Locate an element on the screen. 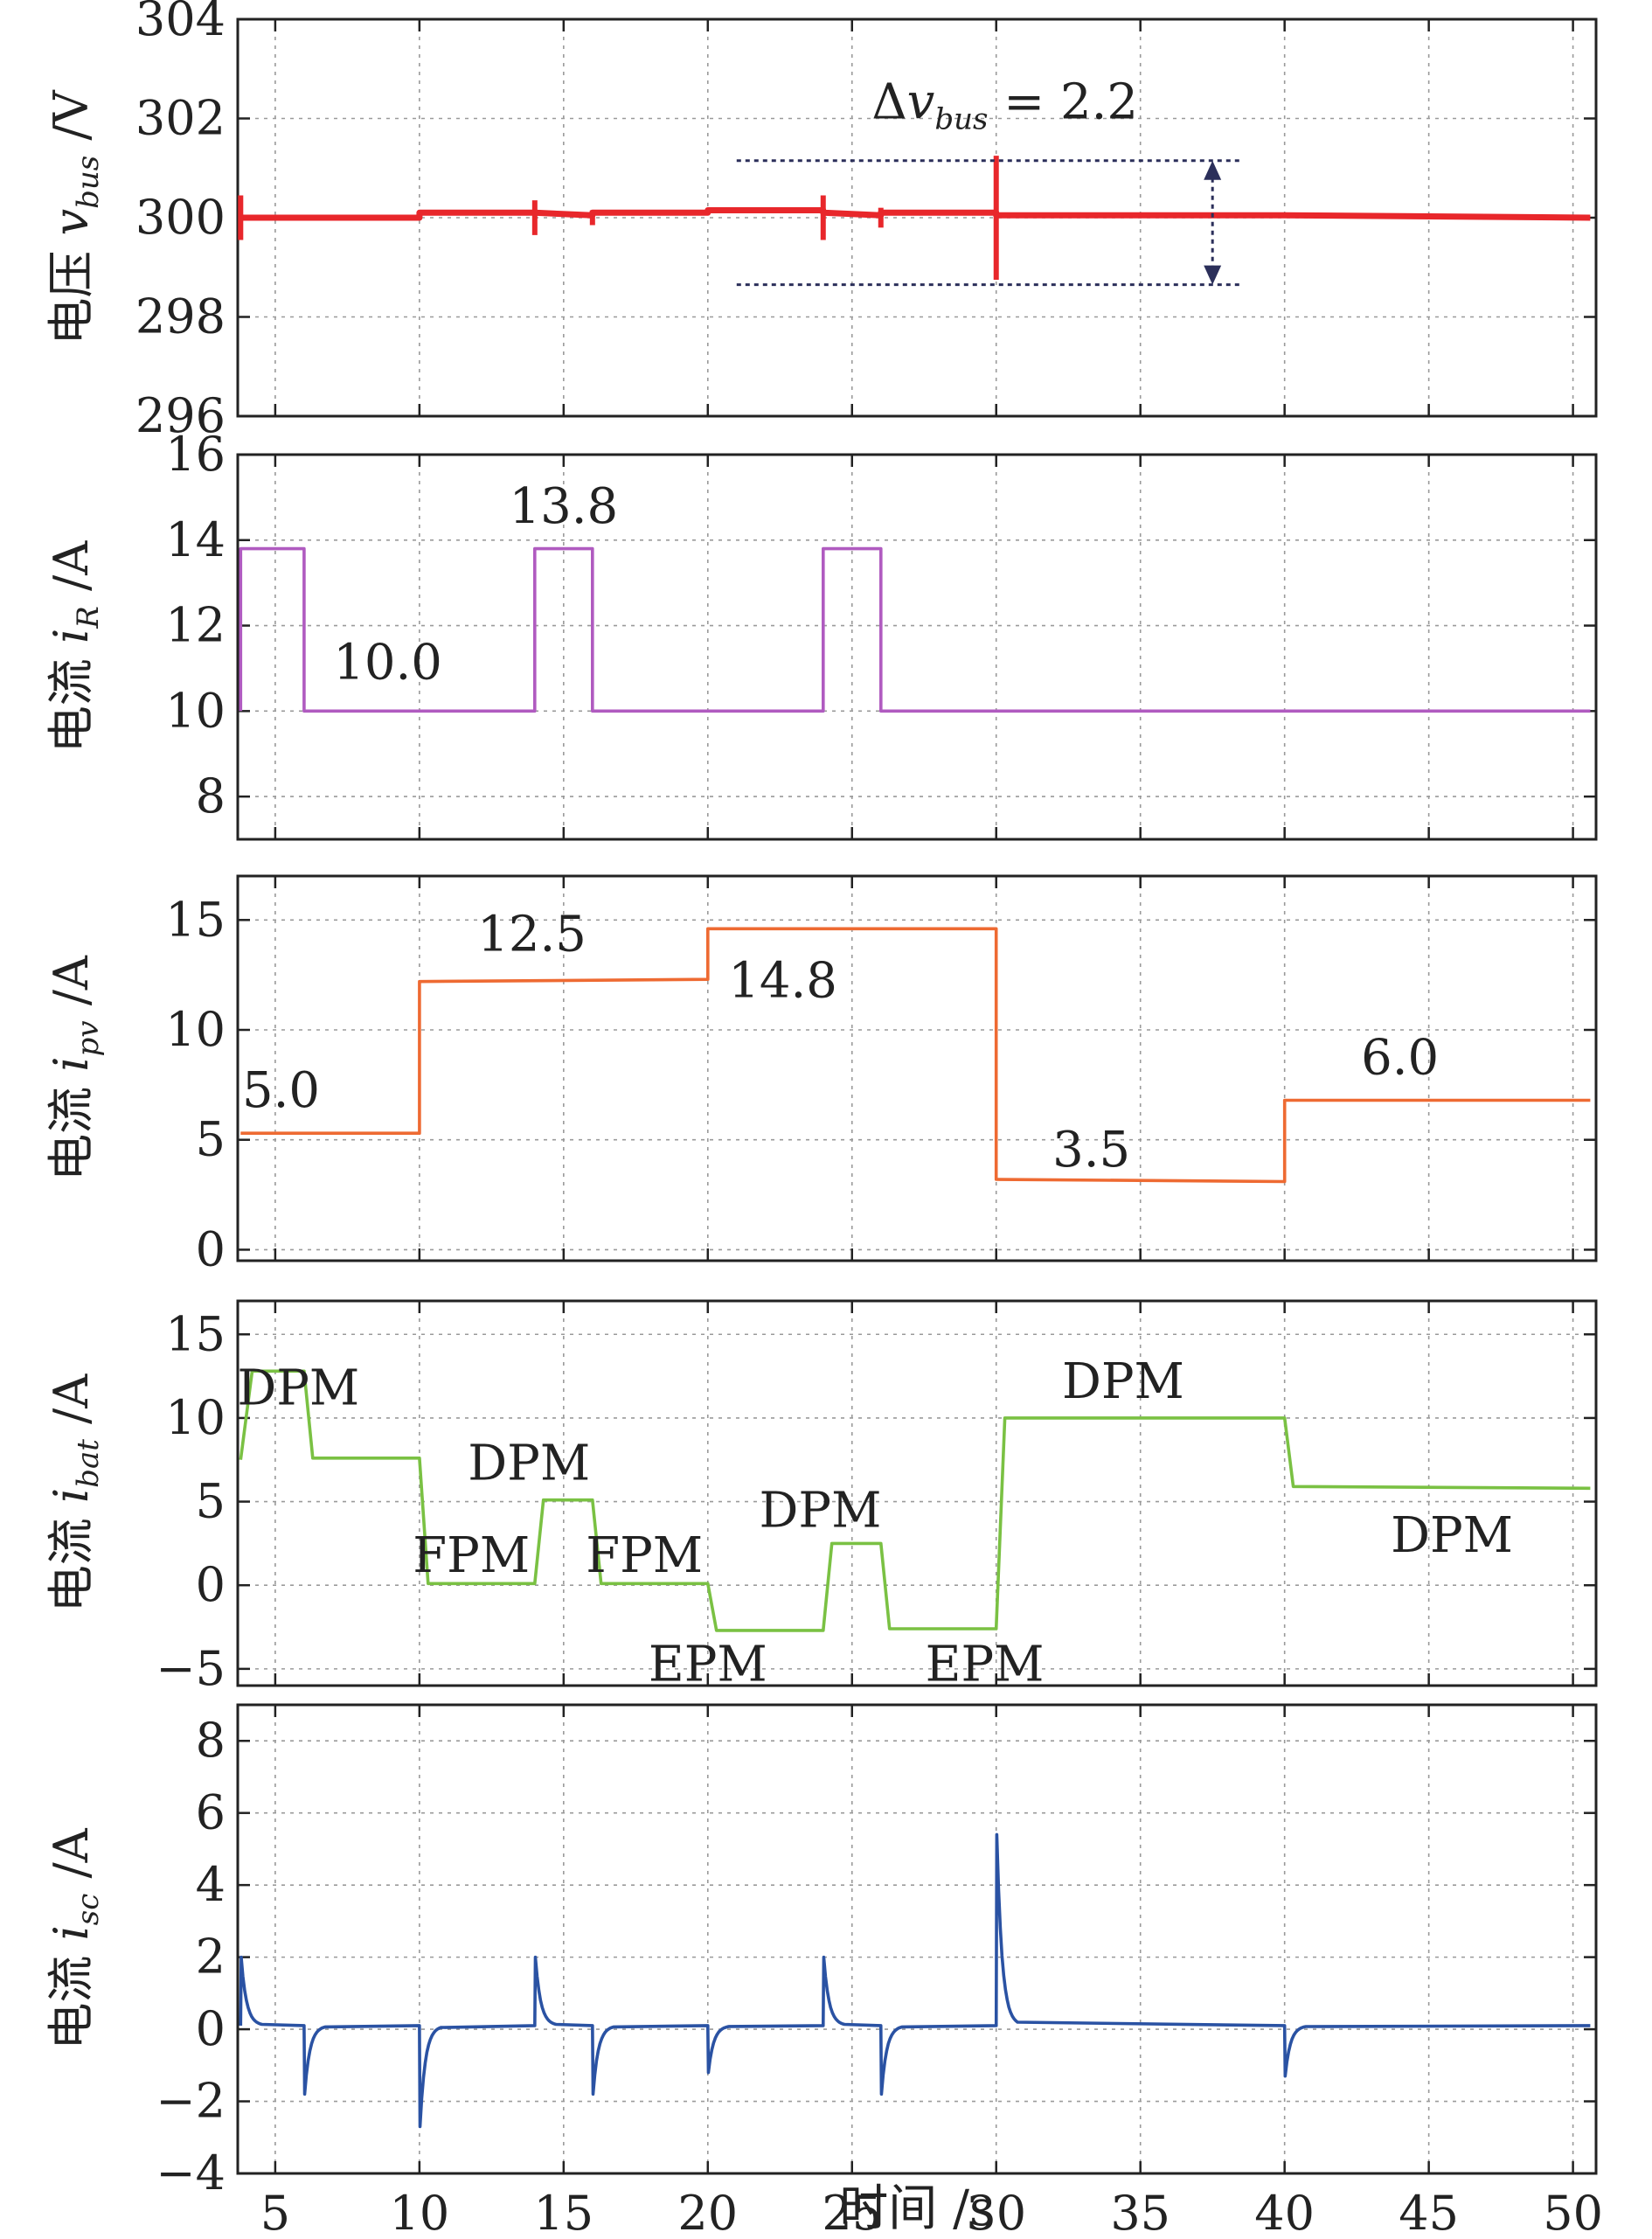  y-tick-label: −4 is located at coordinates (191, 2173).